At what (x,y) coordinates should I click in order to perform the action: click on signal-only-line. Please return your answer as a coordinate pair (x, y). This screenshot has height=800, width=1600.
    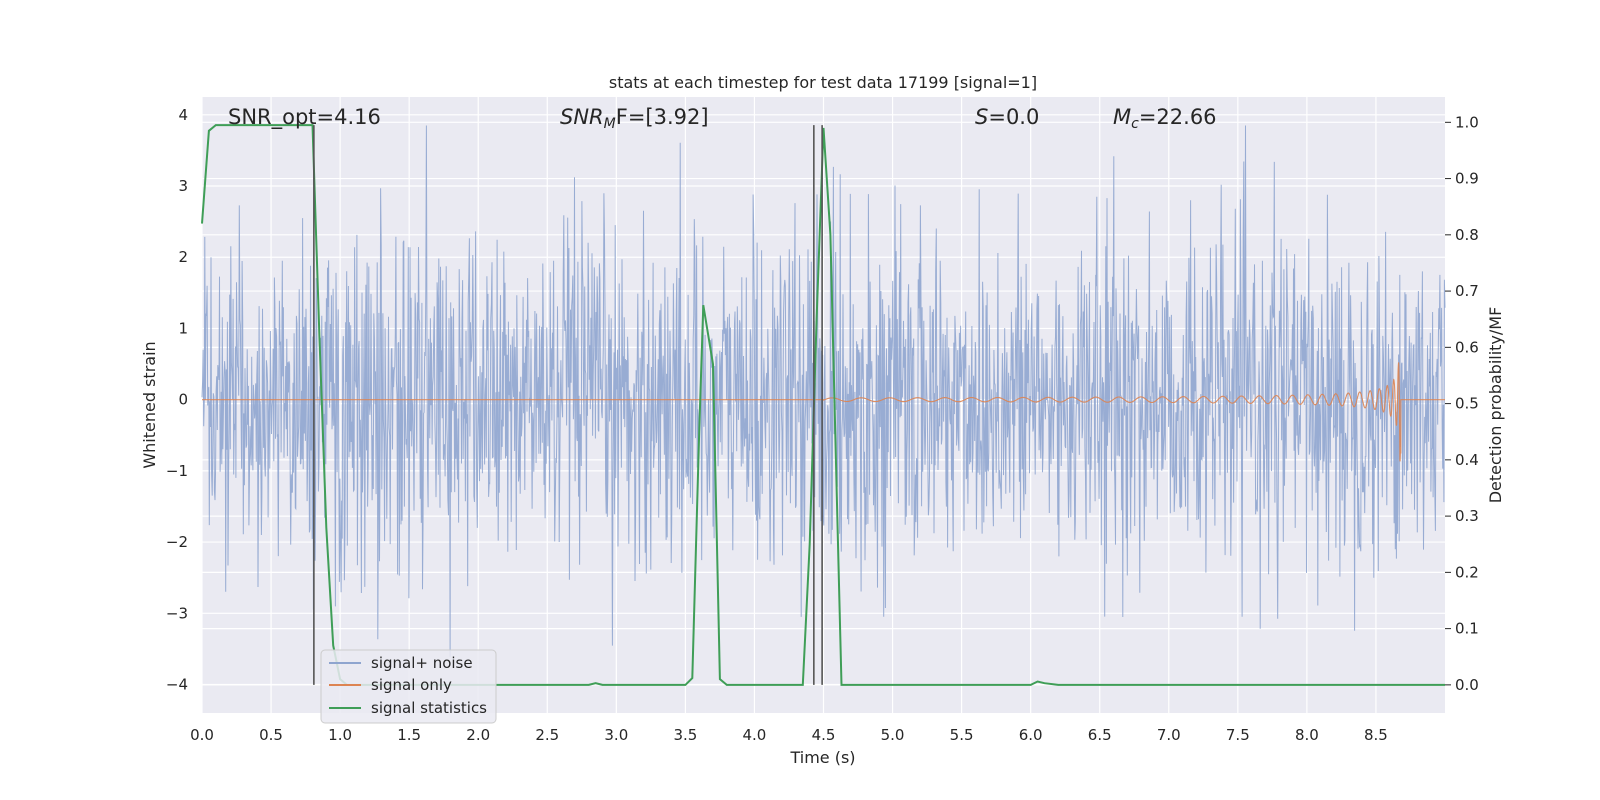
    Looking at the image, I should click on (823, 412).